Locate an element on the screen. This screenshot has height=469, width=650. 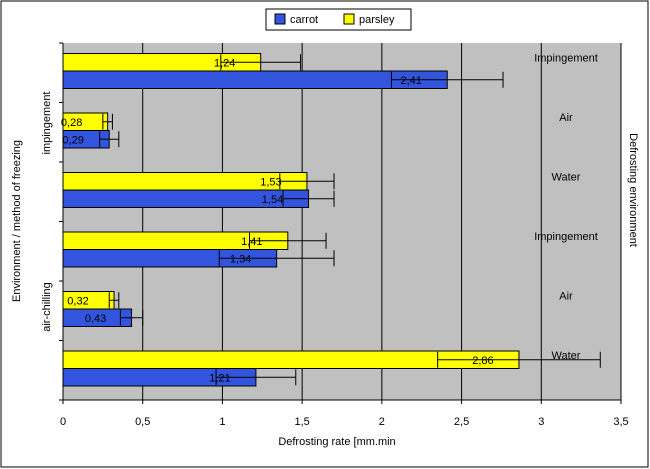
bar-value-label-parsley: 0,28 is located at coordinates (71, 123).